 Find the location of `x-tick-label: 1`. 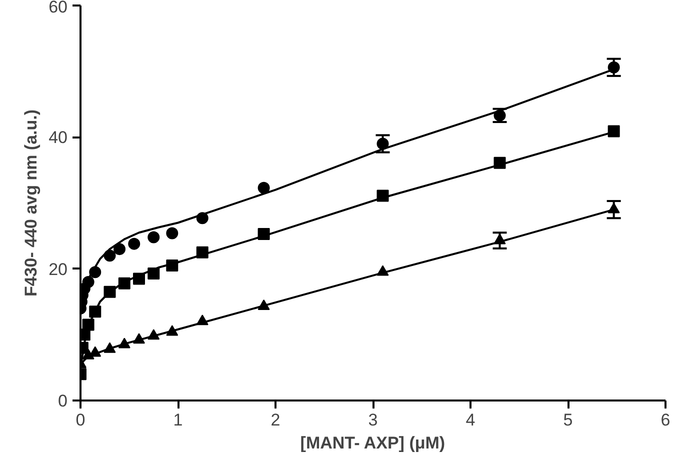

x-tick-label: 1 is located at coordinates (178, 420).